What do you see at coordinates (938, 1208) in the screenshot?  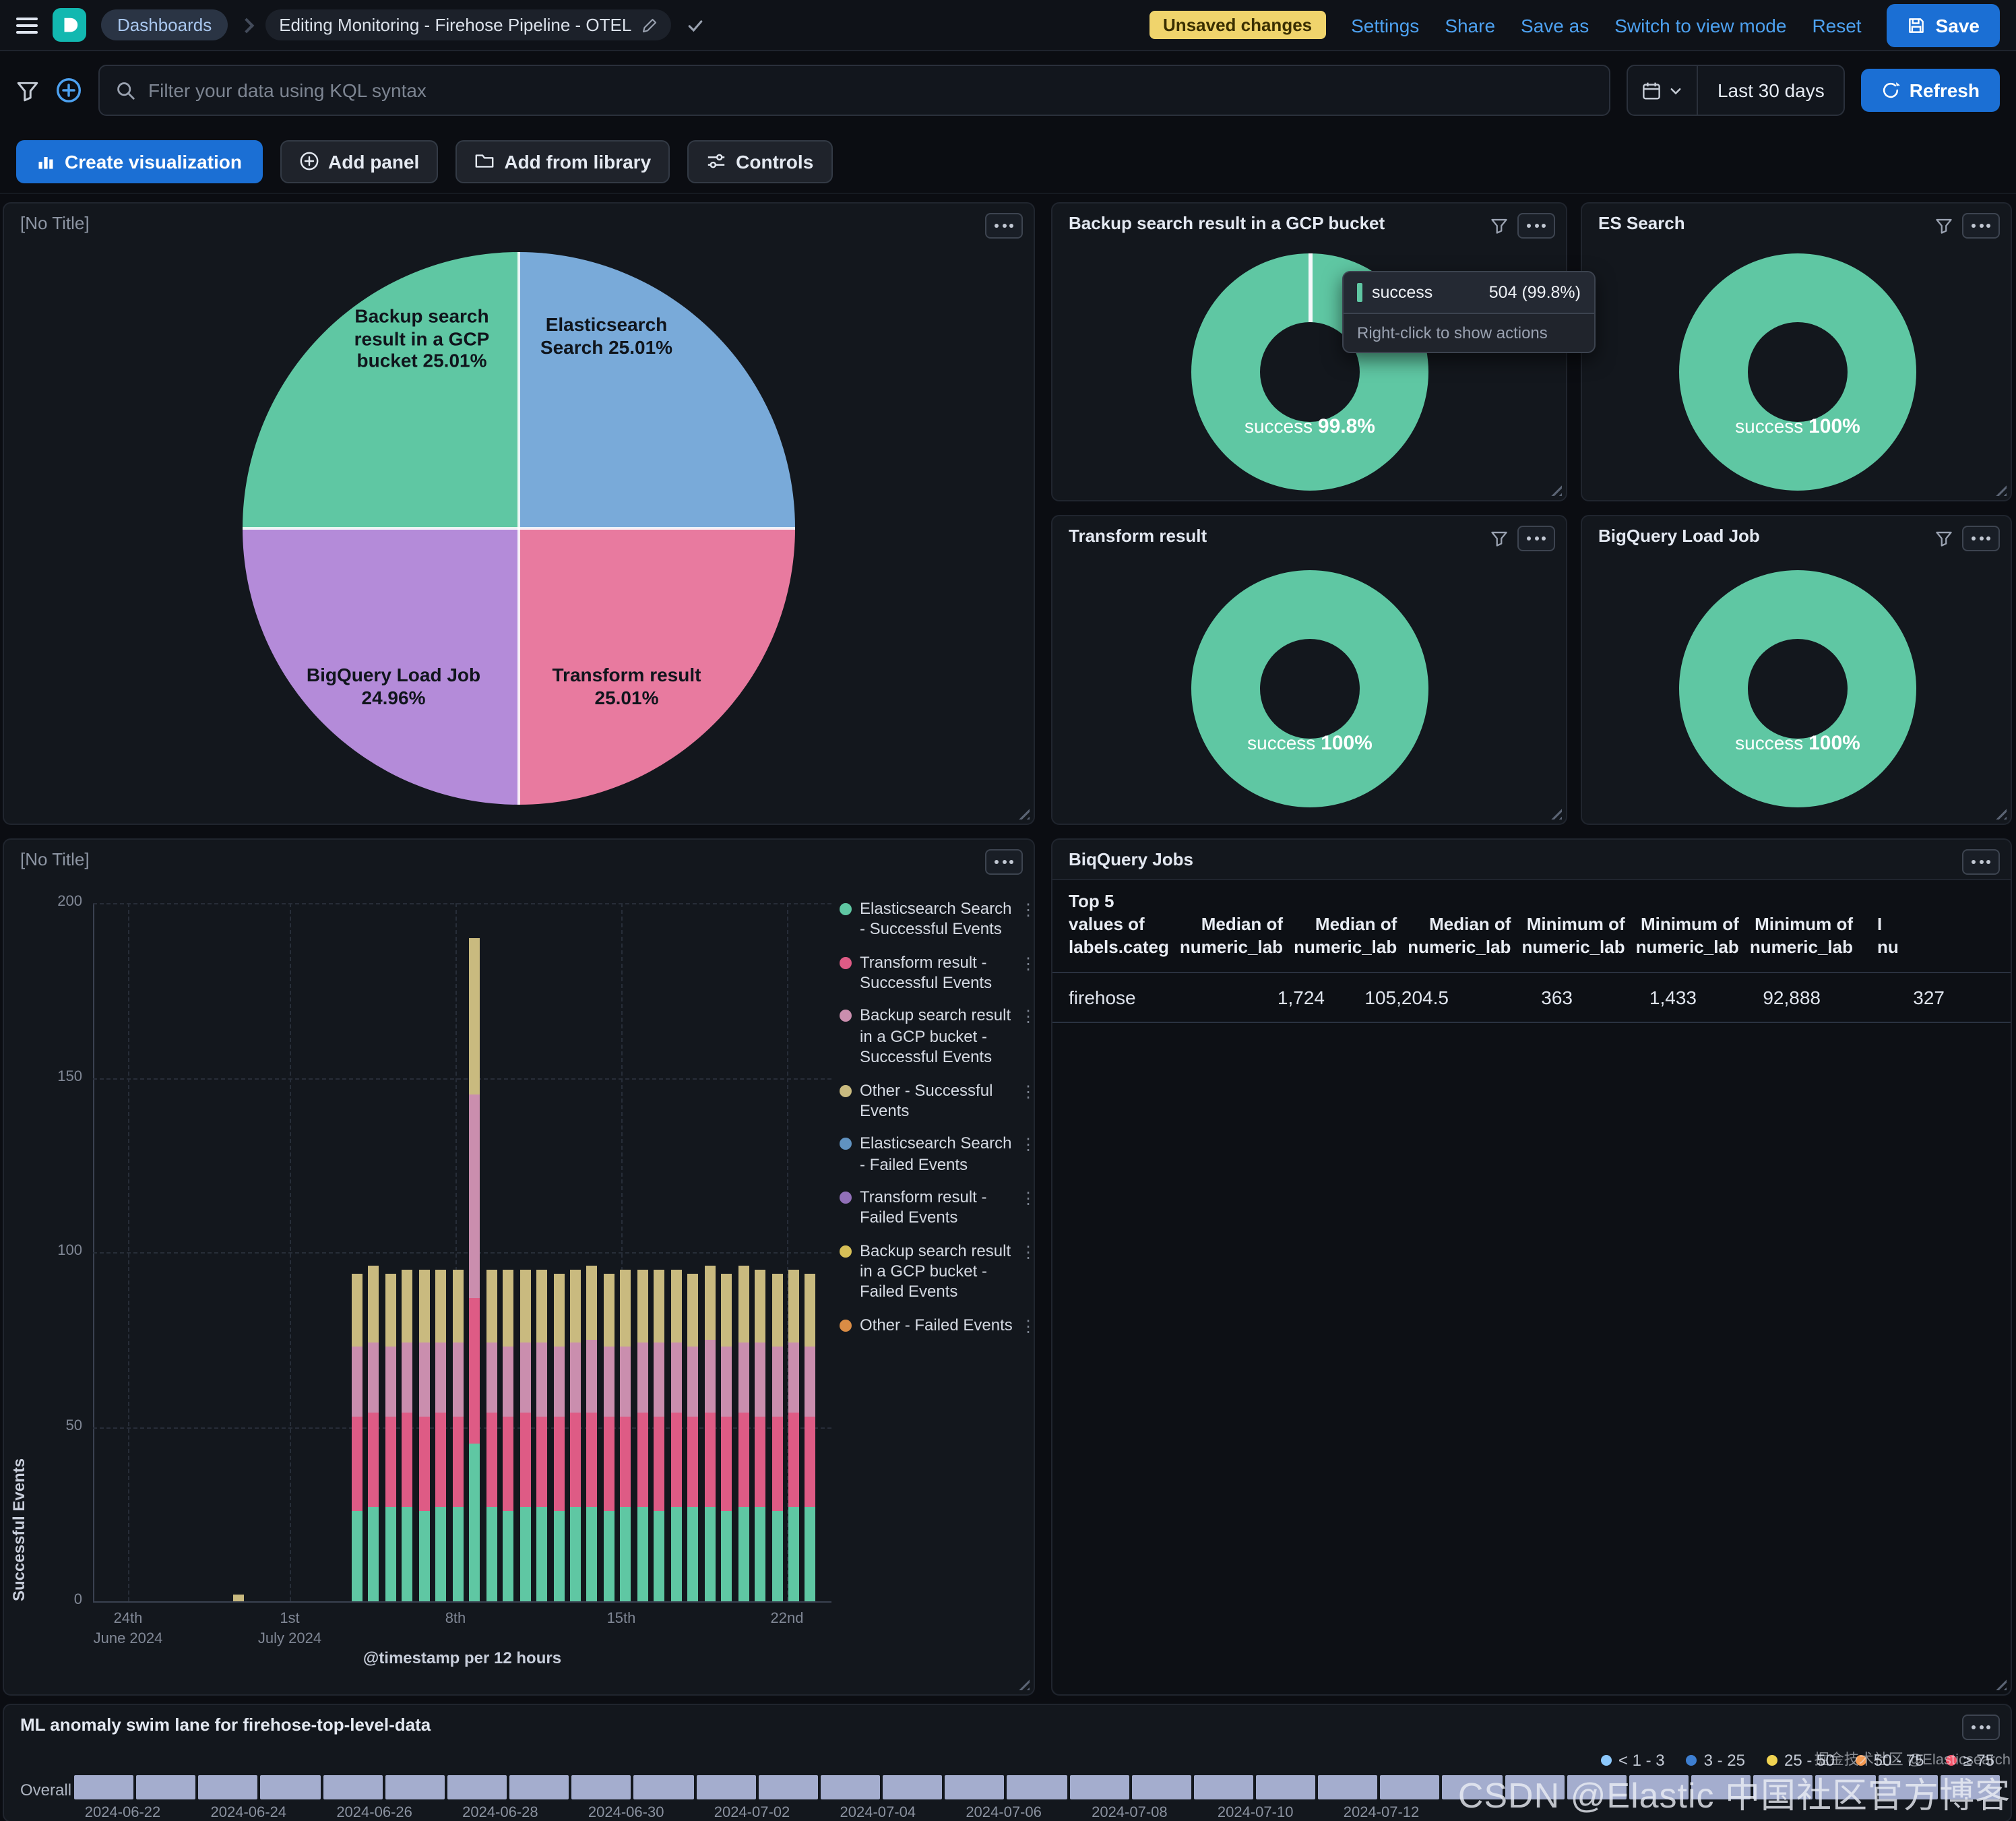 I see `legend-item: Transform result - Failed Events ⋮` at bounding box center [938, 1208].